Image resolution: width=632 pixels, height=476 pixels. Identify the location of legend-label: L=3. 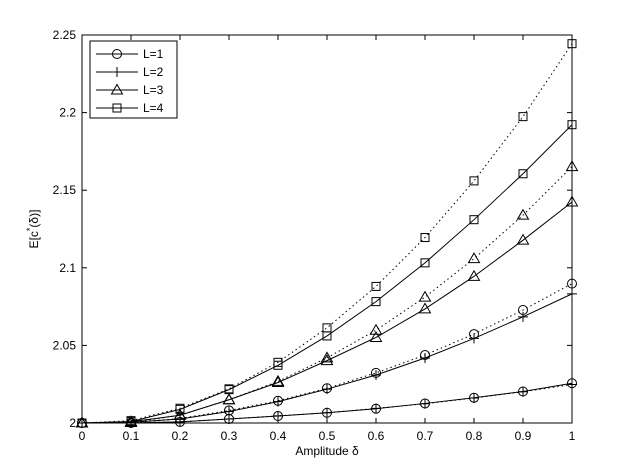
(153, 90).